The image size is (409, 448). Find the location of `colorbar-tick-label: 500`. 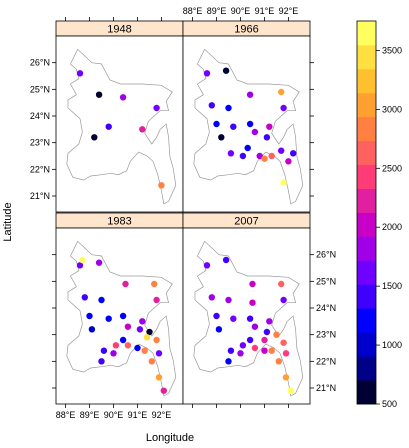

colorbar-tick-label: 500 is located at coordinates (389, 404).